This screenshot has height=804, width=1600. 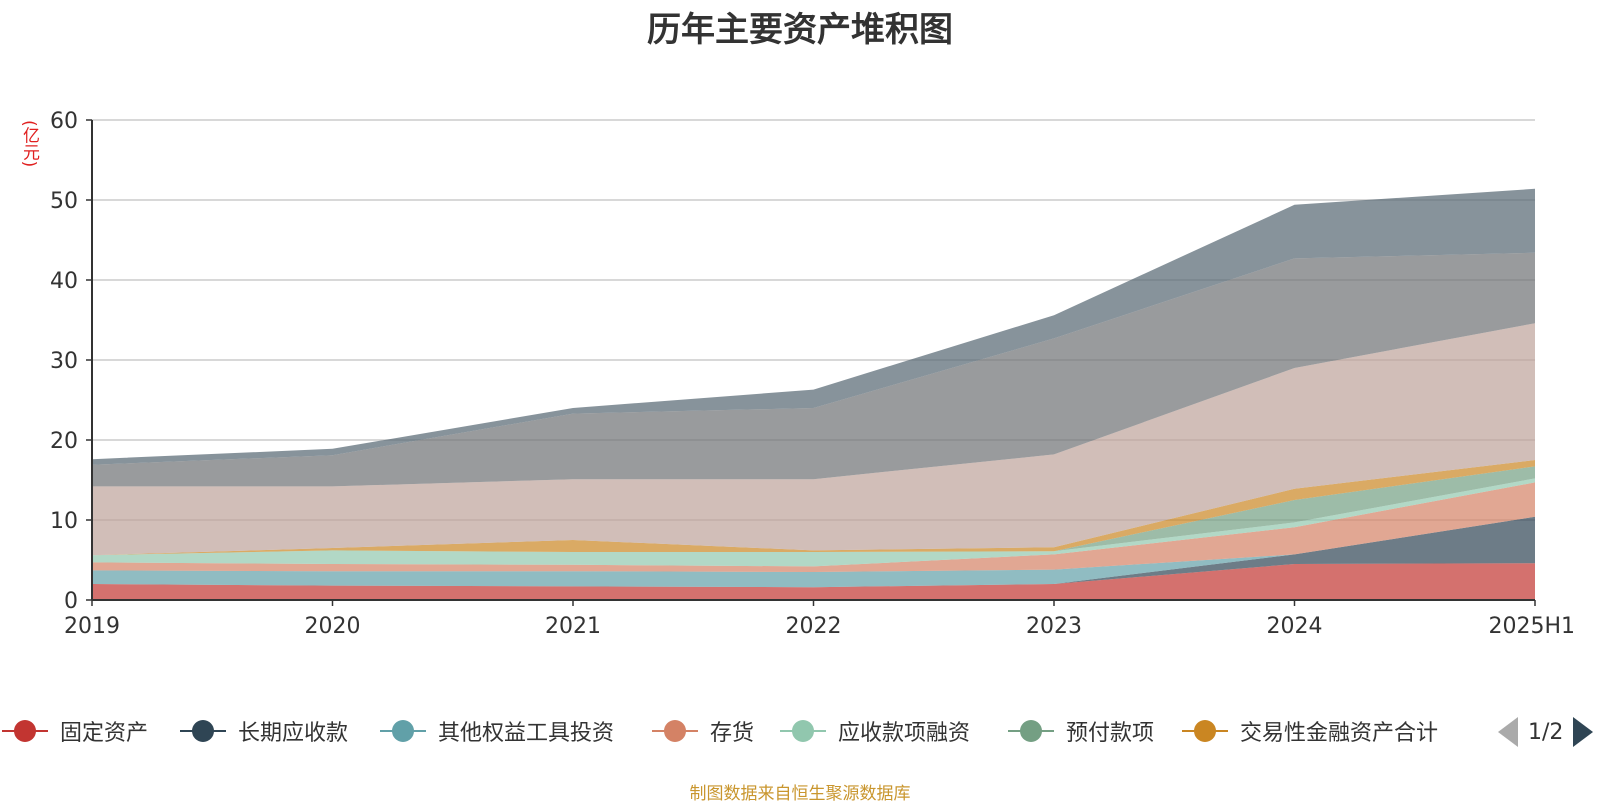 What do you see at coordinates (64, 521) in the screenshot?
I see `y-tick-label: 10` at bounding box center [64, 521].